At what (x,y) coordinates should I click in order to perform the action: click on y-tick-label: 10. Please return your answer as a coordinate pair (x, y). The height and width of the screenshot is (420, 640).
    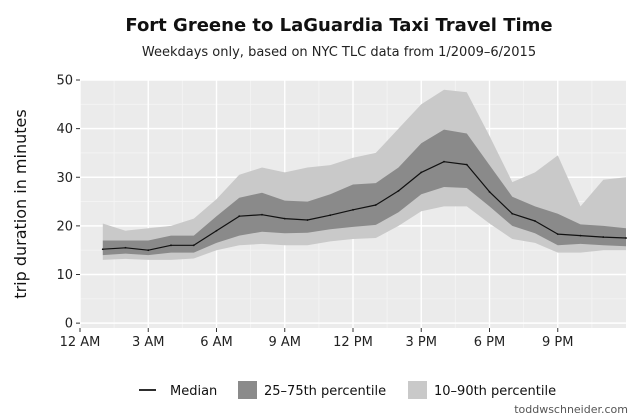
    Looking at the image, I should click on (64, 275).